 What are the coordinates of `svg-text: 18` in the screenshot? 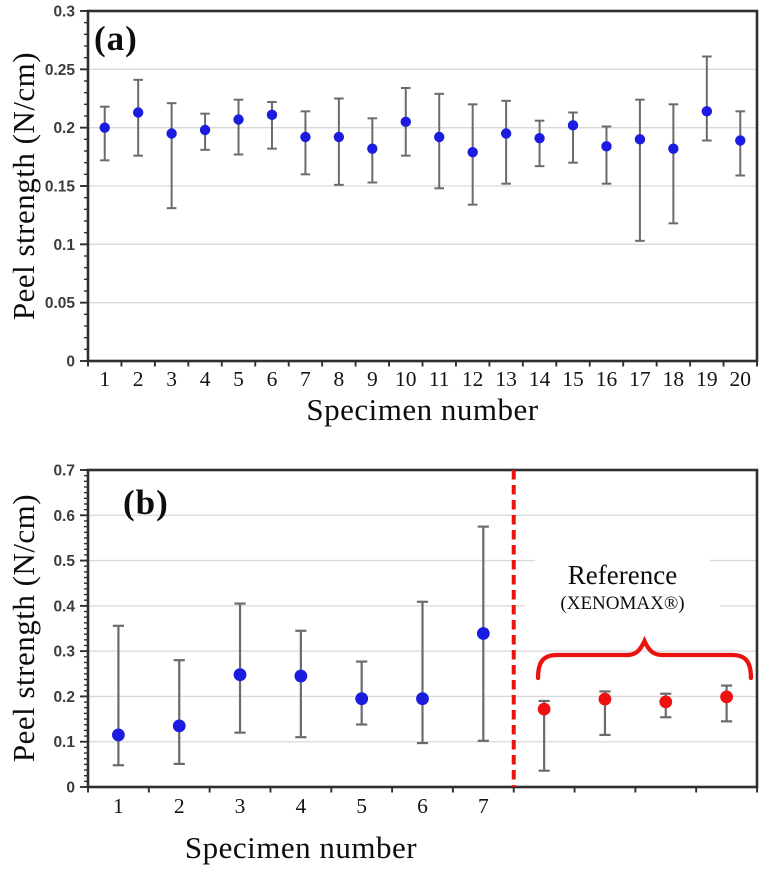 It's located at (674, 379).